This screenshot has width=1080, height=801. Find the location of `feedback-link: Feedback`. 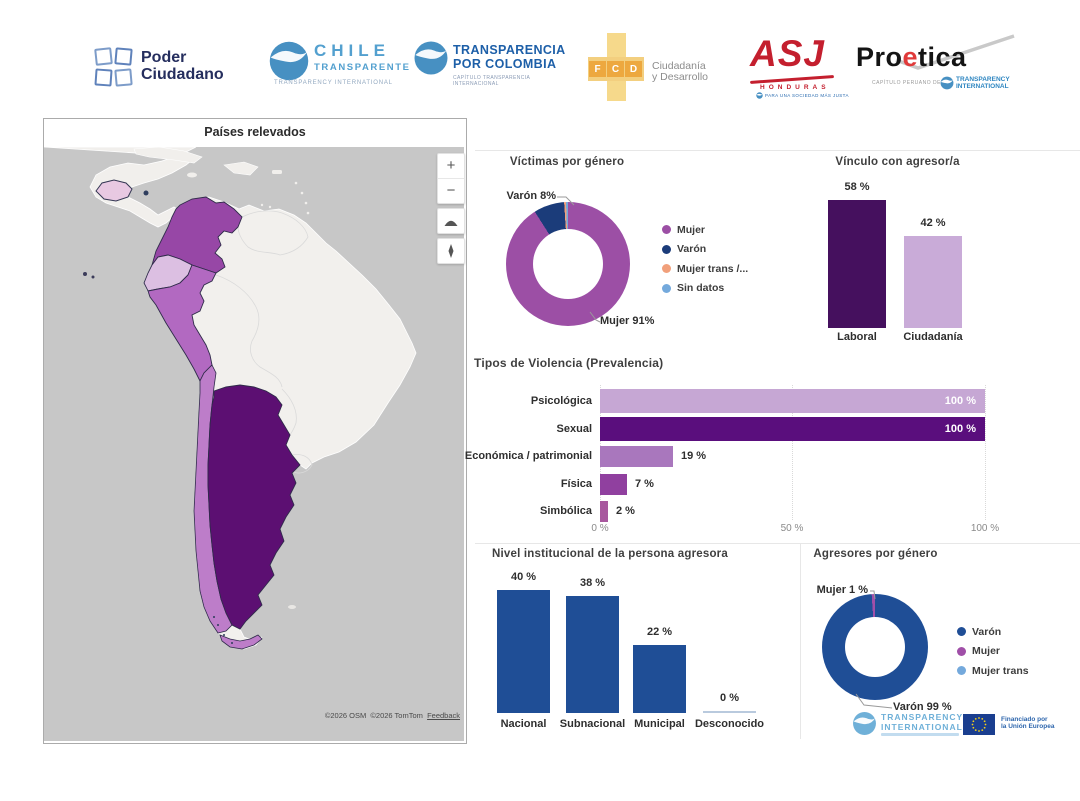

feedback-link: Feedback is located at coordinates (443, 715).